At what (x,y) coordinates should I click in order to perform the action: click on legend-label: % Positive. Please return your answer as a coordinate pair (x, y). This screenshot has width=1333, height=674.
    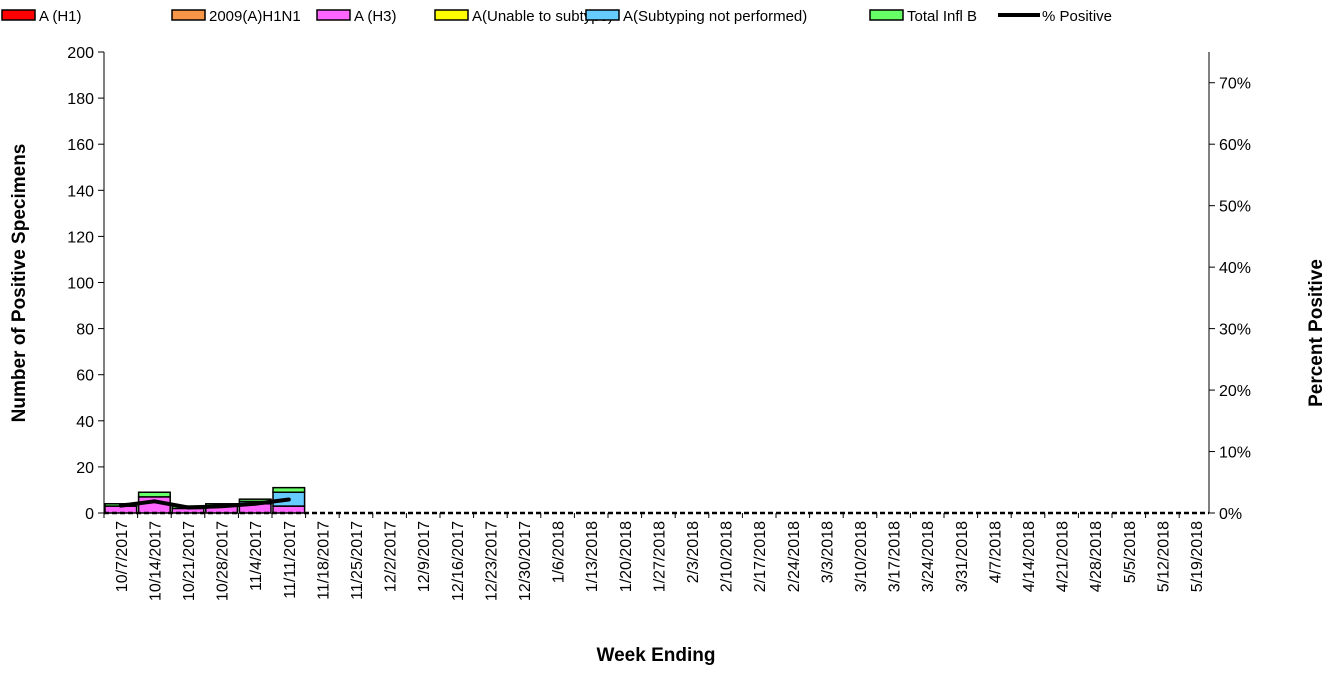
    Looking at the image, I should click on (1077, 16).